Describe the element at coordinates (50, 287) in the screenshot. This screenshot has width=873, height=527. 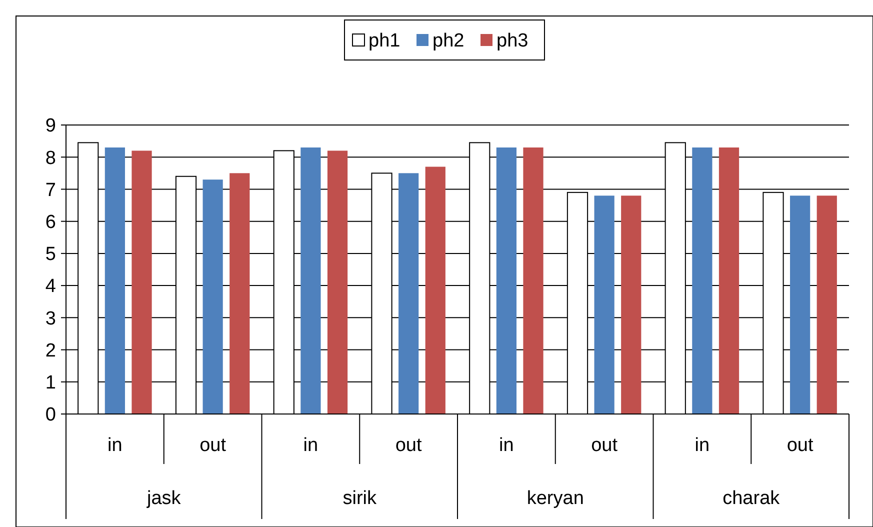
I see `y-tick-label: 4` at that location.